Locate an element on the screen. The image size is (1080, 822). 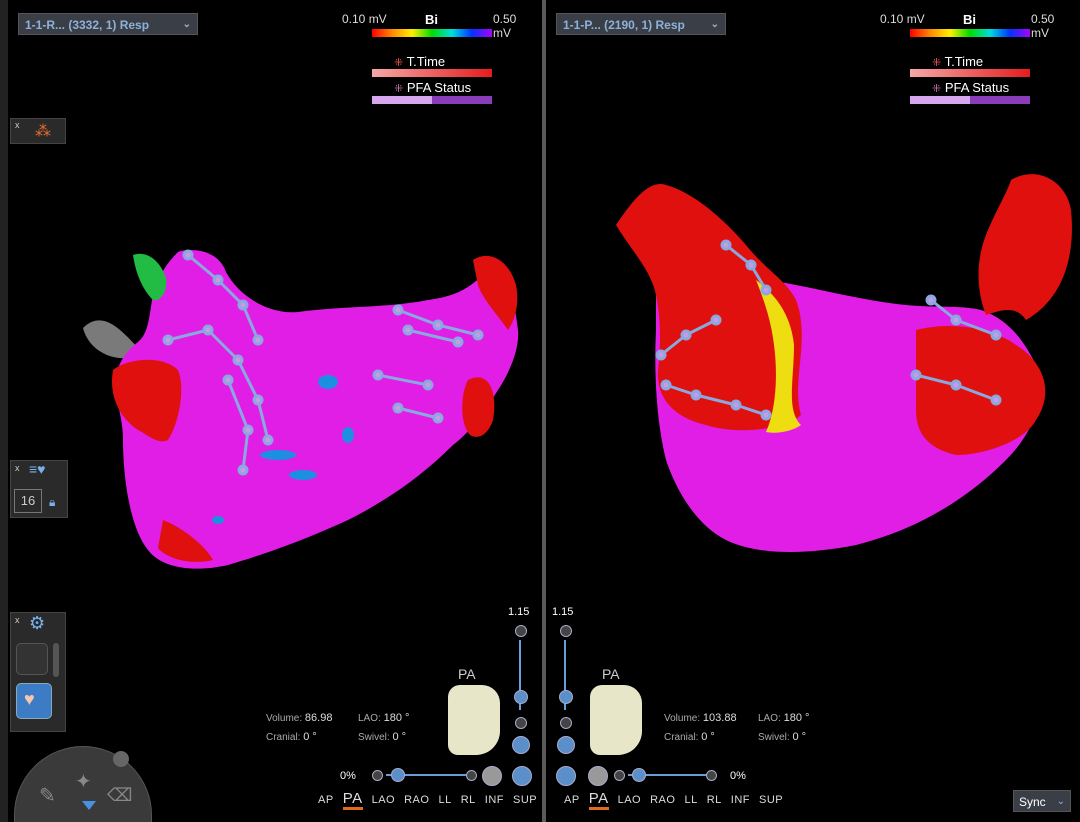
settings-panel: x ⚙ ♥ is located at coordinates (38, 672).